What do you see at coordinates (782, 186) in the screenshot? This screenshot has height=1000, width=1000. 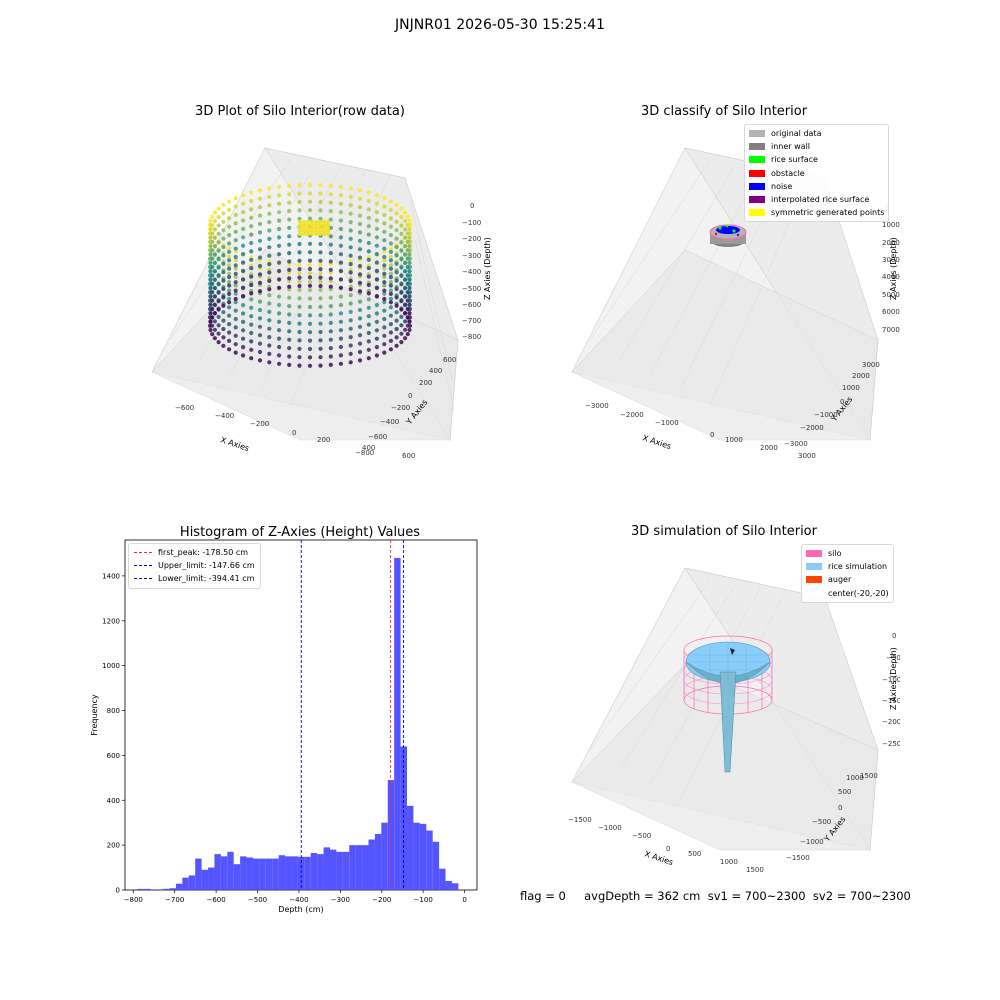 I see `legend-label: noise` at bounding box center [782, 186].